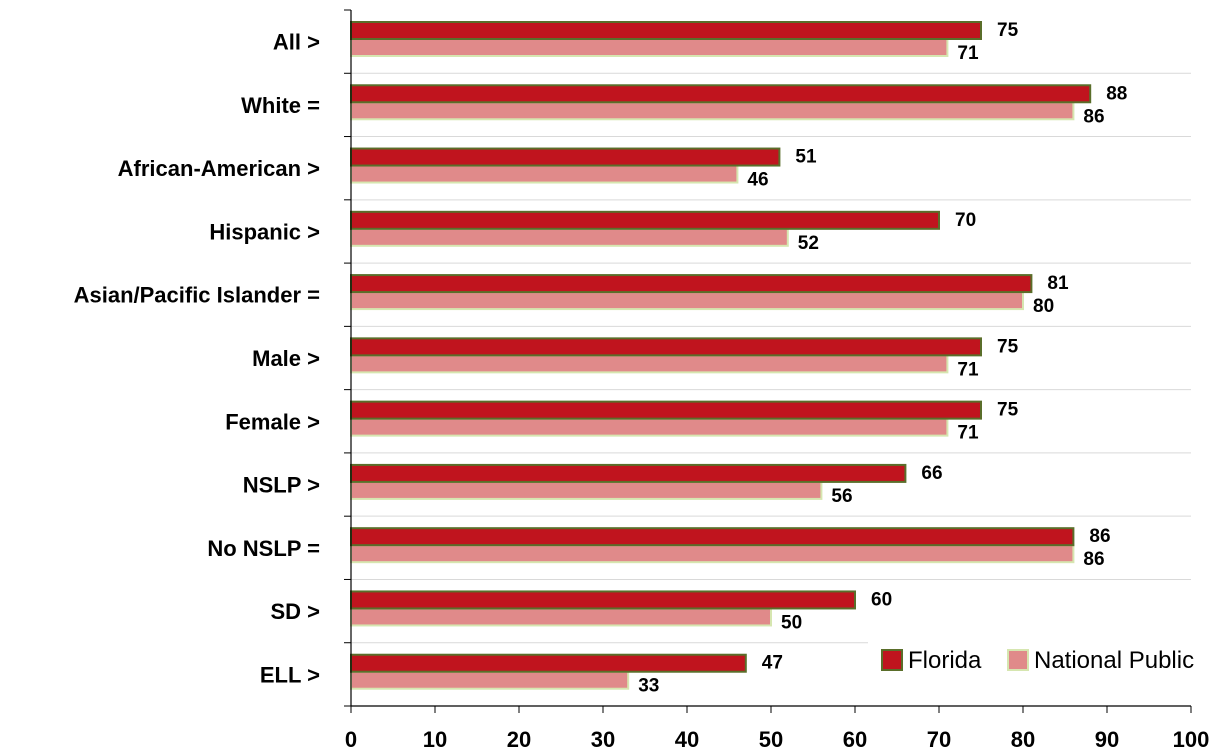  I want to click on category-label: Hispanic >, so click(264, 231).